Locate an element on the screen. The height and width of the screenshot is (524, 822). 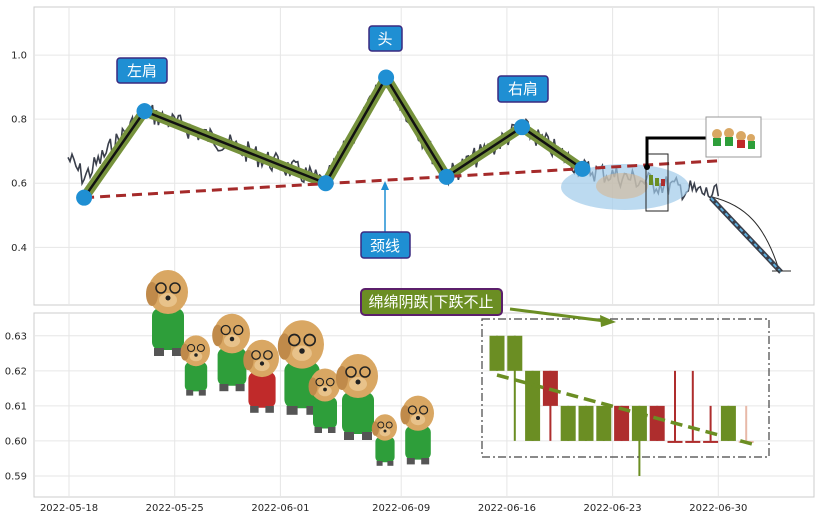
x-tick-label: 2022-06-30 is located at coordinates (718, 508).